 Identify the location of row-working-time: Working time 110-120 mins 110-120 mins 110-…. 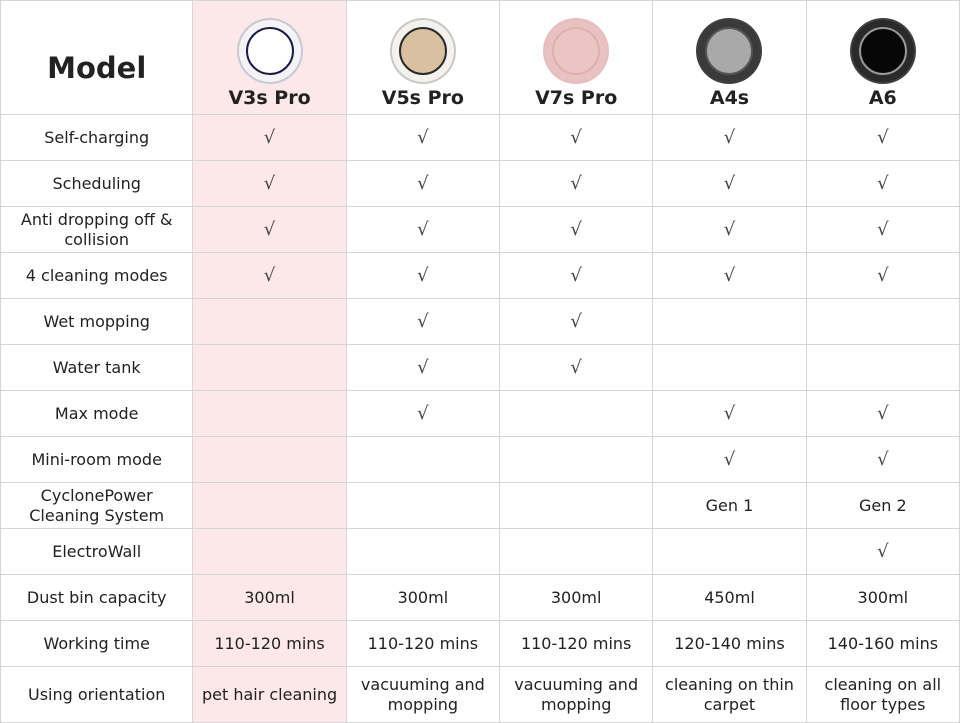
(480, 643).